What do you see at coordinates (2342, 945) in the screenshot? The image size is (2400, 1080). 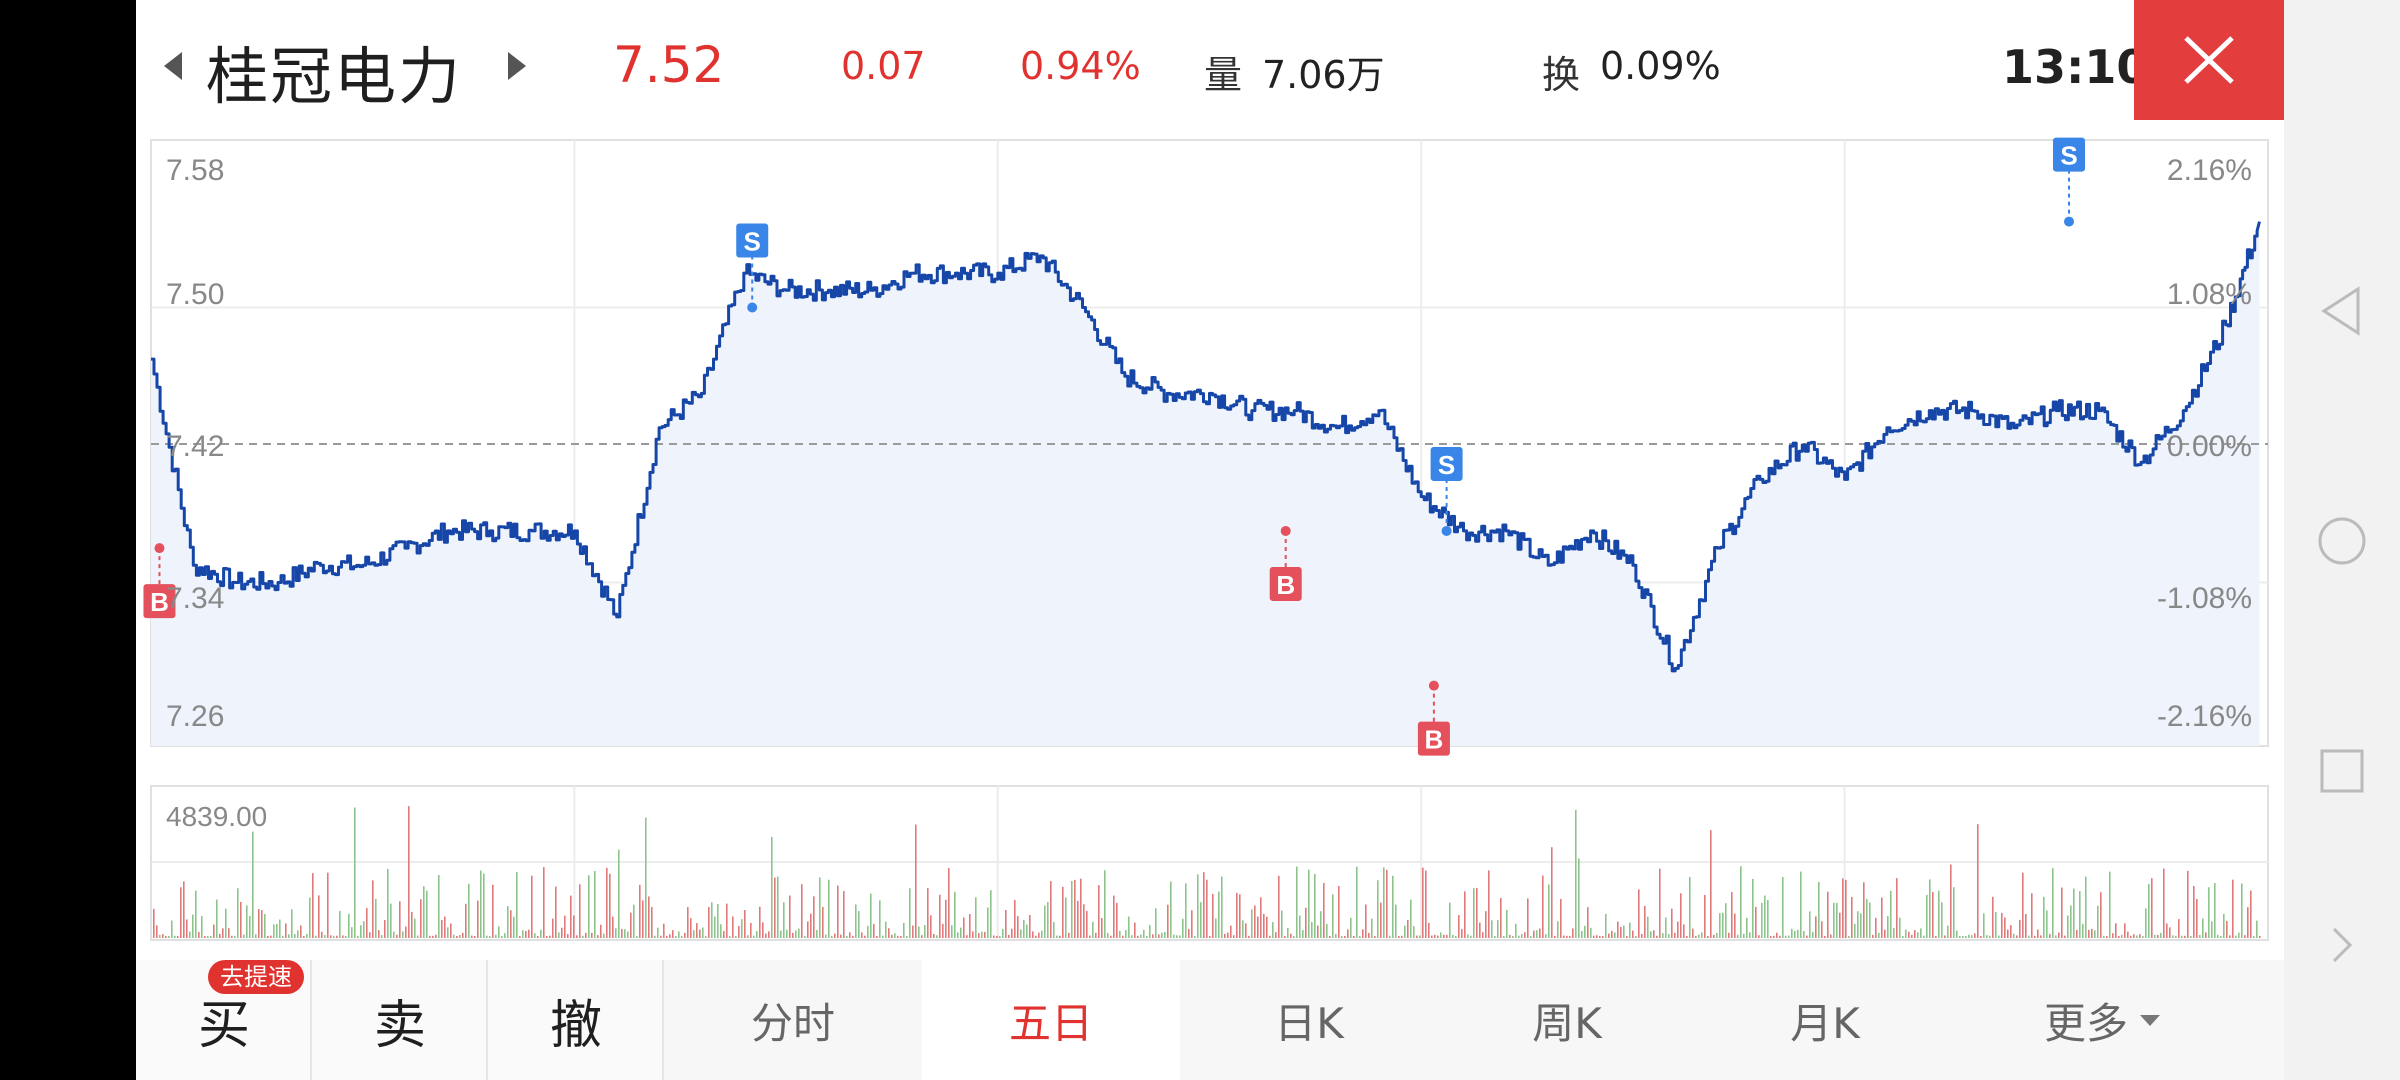 I see `nav-expand-button` at bounding box center [2342, 945].